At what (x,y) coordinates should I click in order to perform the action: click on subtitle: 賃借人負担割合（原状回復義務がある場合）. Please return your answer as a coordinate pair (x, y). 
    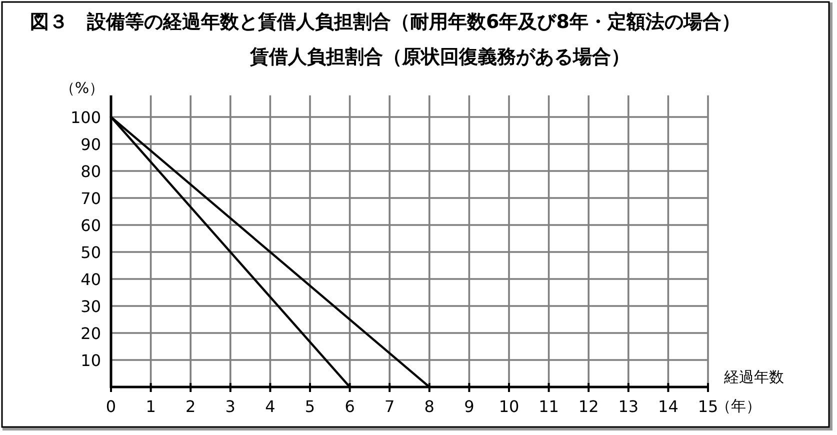
    Looking at the image, I should click on (440, 57).